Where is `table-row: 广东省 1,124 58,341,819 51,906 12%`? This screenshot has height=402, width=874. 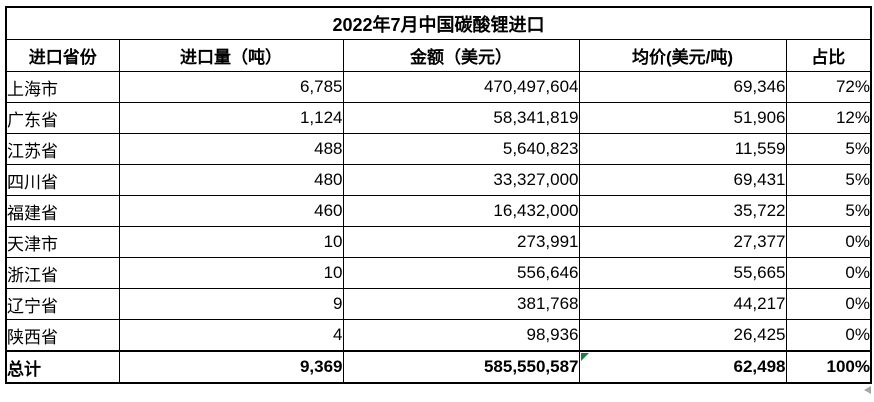
table-row: 广东省 1,124 58,341,819 51,906 12% is located at coordinates (438, 118).